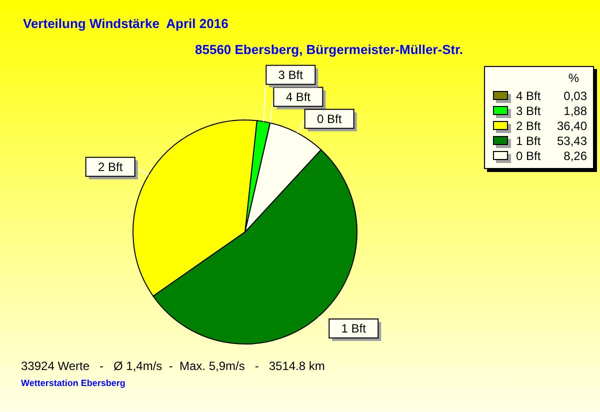 Image resolution: width=600 pixels, height=412 pixels. What do you see at coordinates (529, 125) in the screenshot?
I see `legend-label: 2 Bft` at bounding box center [529, 125].